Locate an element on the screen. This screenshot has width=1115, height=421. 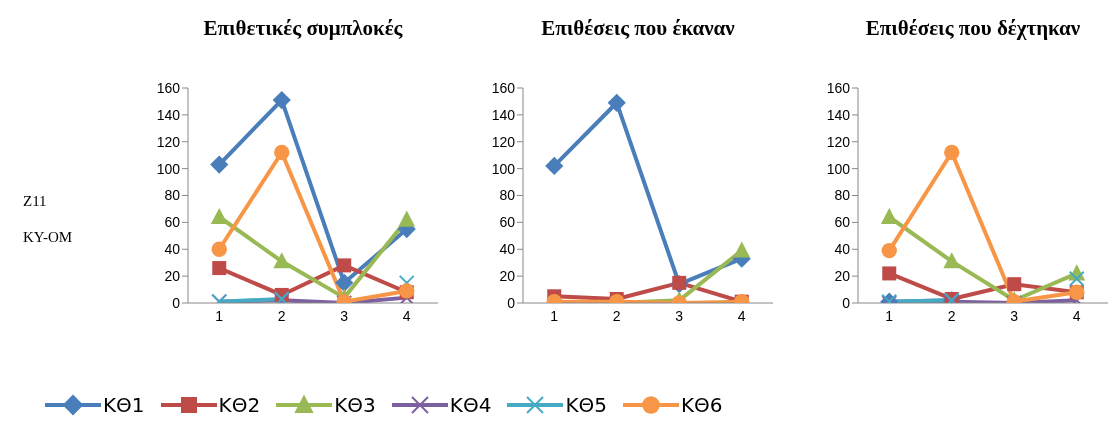
chart-title: Επιθετικές συμπλοκές is located at coordinates (303, 28).